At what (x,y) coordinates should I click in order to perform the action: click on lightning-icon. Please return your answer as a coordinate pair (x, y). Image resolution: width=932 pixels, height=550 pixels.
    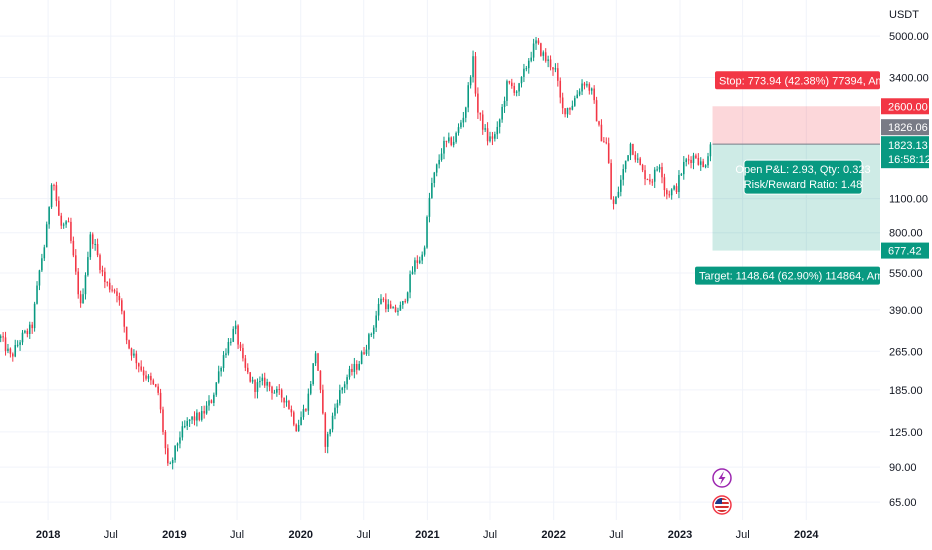
    Looking at the image, I should click on (722, 478).